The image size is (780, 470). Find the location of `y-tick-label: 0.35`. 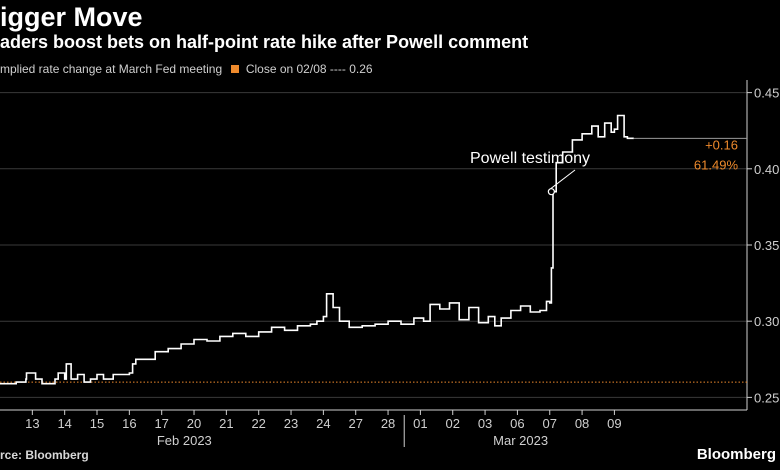

y-tick-label: 0.35 is located at coordinates (766, 245).